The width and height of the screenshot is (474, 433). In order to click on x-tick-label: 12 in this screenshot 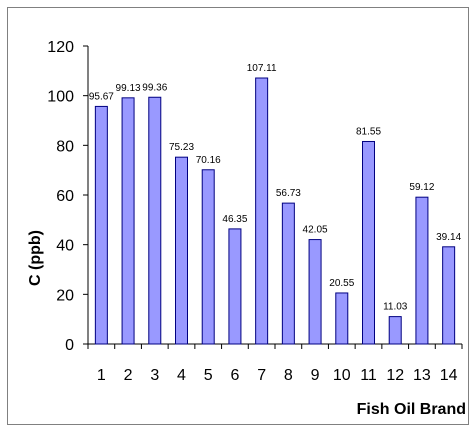, I will do `click(395, 375)`.